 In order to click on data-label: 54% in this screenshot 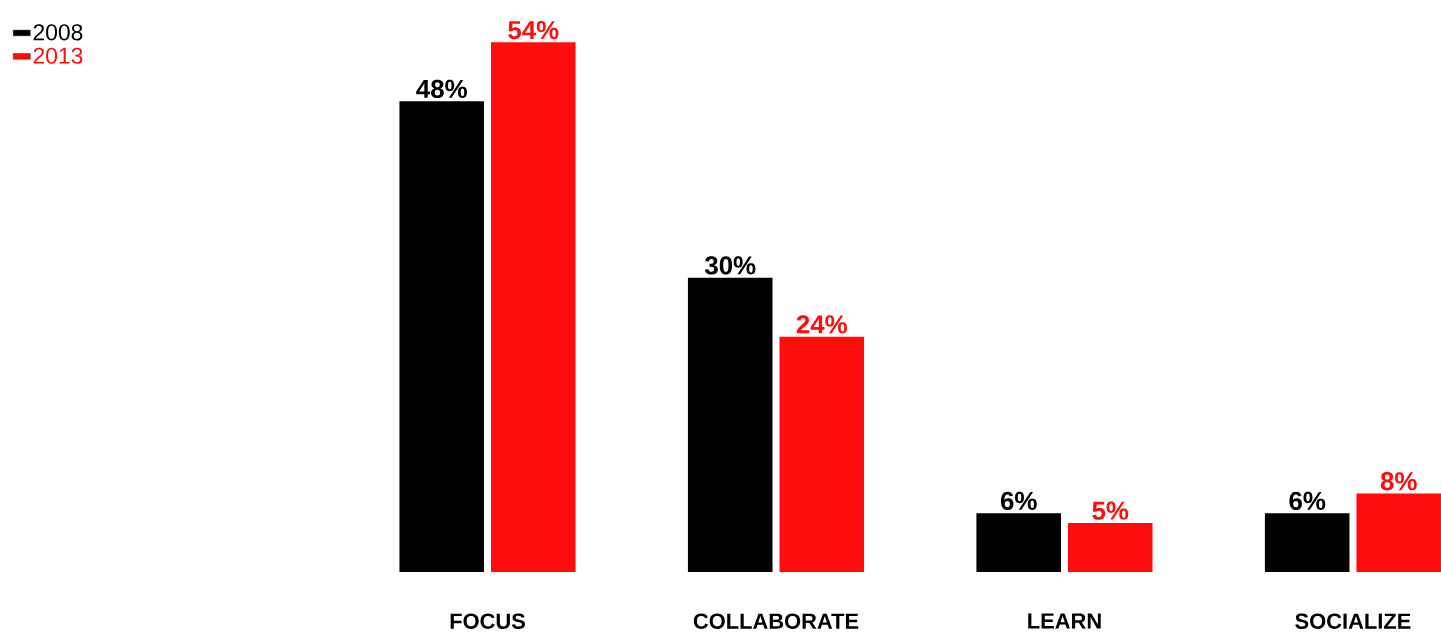, I will do `click(533, 30)`.